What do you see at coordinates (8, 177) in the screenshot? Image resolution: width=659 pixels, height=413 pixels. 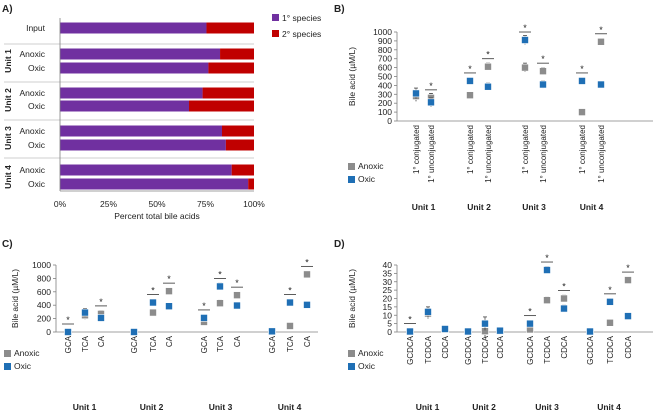 I see `unit-group-label: Unit 4` at bounding box center [8, 177].